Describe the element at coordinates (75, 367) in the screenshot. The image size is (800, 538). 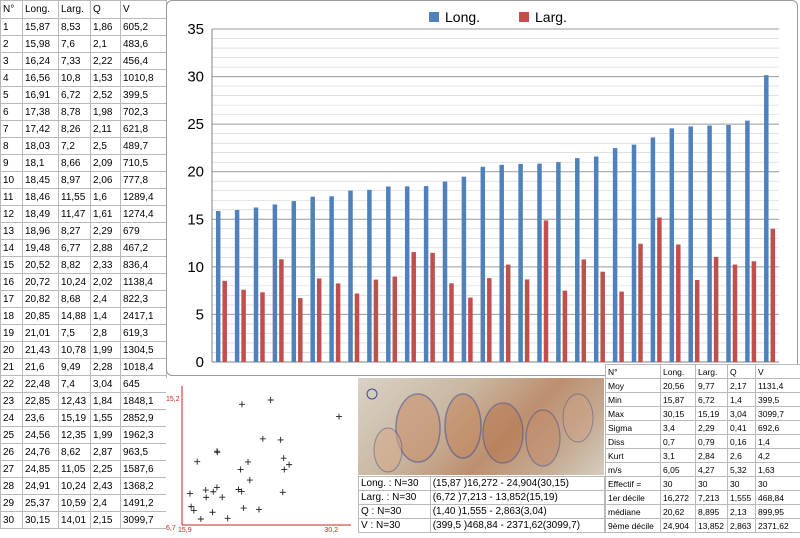
I see `table-cell: 9,49` at that location.